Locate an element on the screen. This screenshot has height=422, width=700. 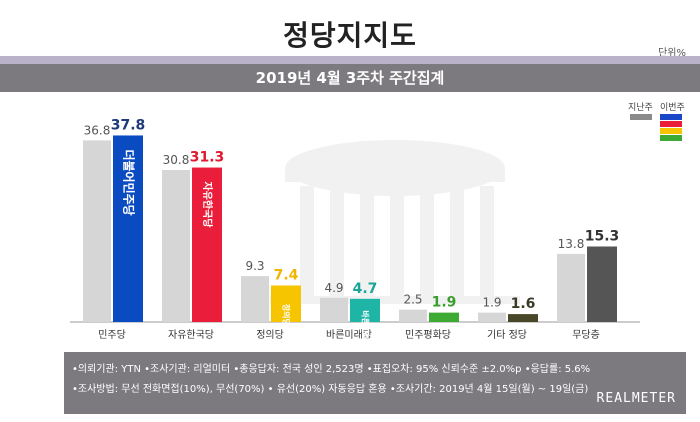
chart-title: 정당지지도 is located at coordinates (350, 35).